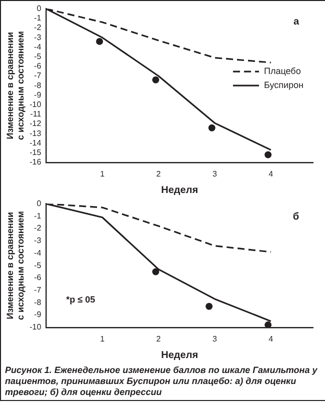  I want to click on text: Рисунок 1. Еженедельное изменение баллов по шкале Гамильтона у пациентов, принимавших Буспирон или плацебо: а) для оценки тревоги; б) для оценки депрессии, so click(161, 381).